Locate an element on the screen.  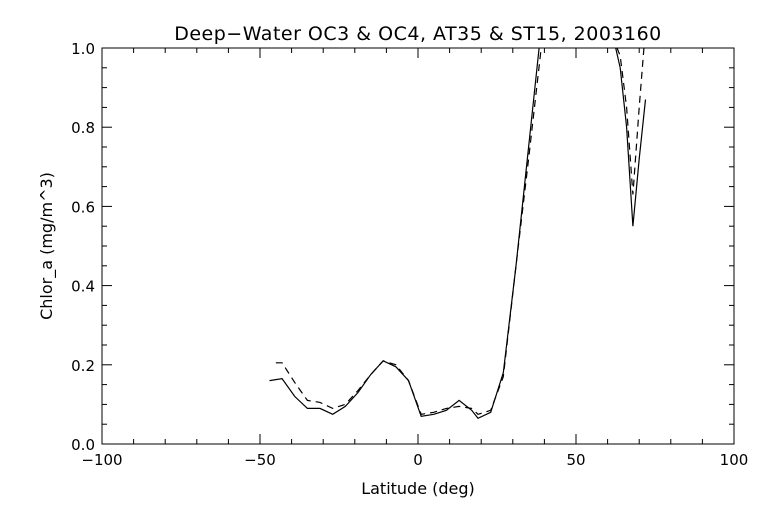
x-axis-label: Latitude (deg) is located at coordinates (418, 488).